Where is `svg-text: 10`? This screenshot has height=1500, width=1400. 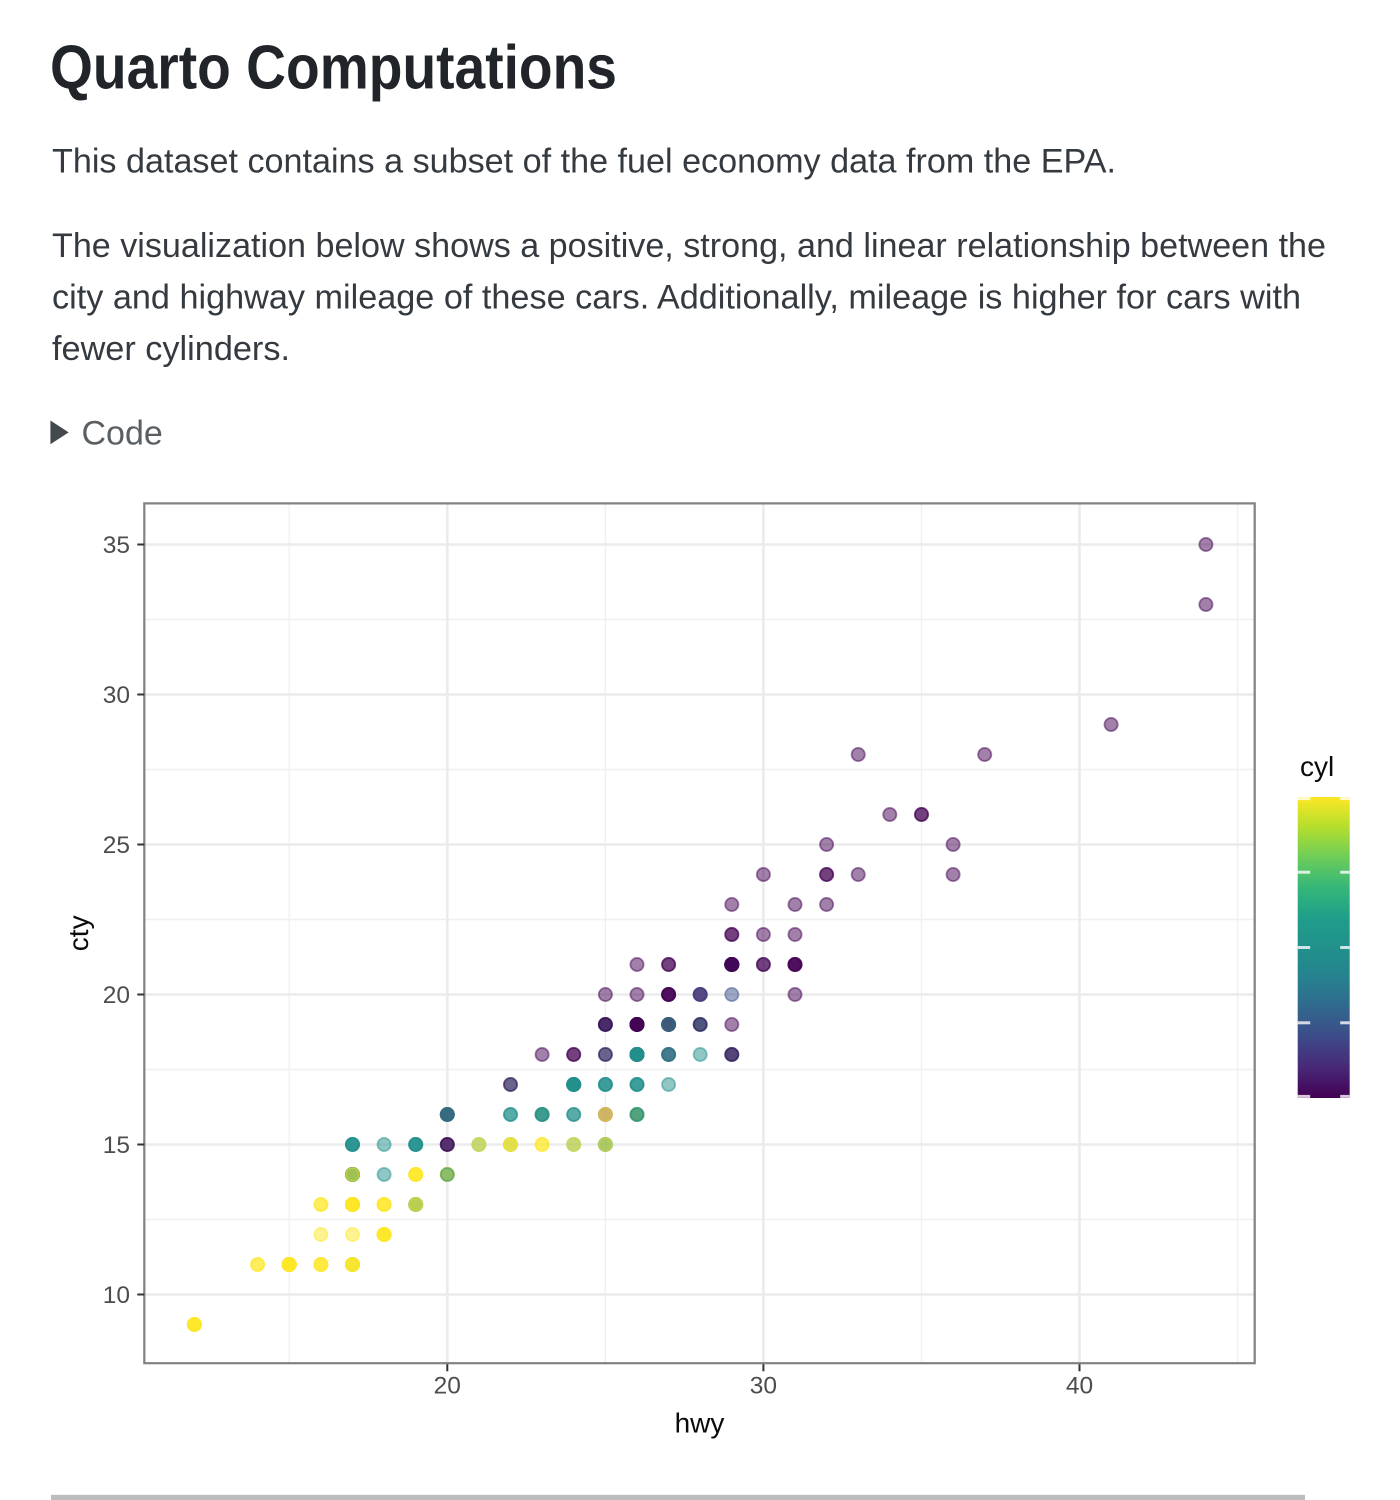 svg-text: 10 is located at coordinates (116, 1295).